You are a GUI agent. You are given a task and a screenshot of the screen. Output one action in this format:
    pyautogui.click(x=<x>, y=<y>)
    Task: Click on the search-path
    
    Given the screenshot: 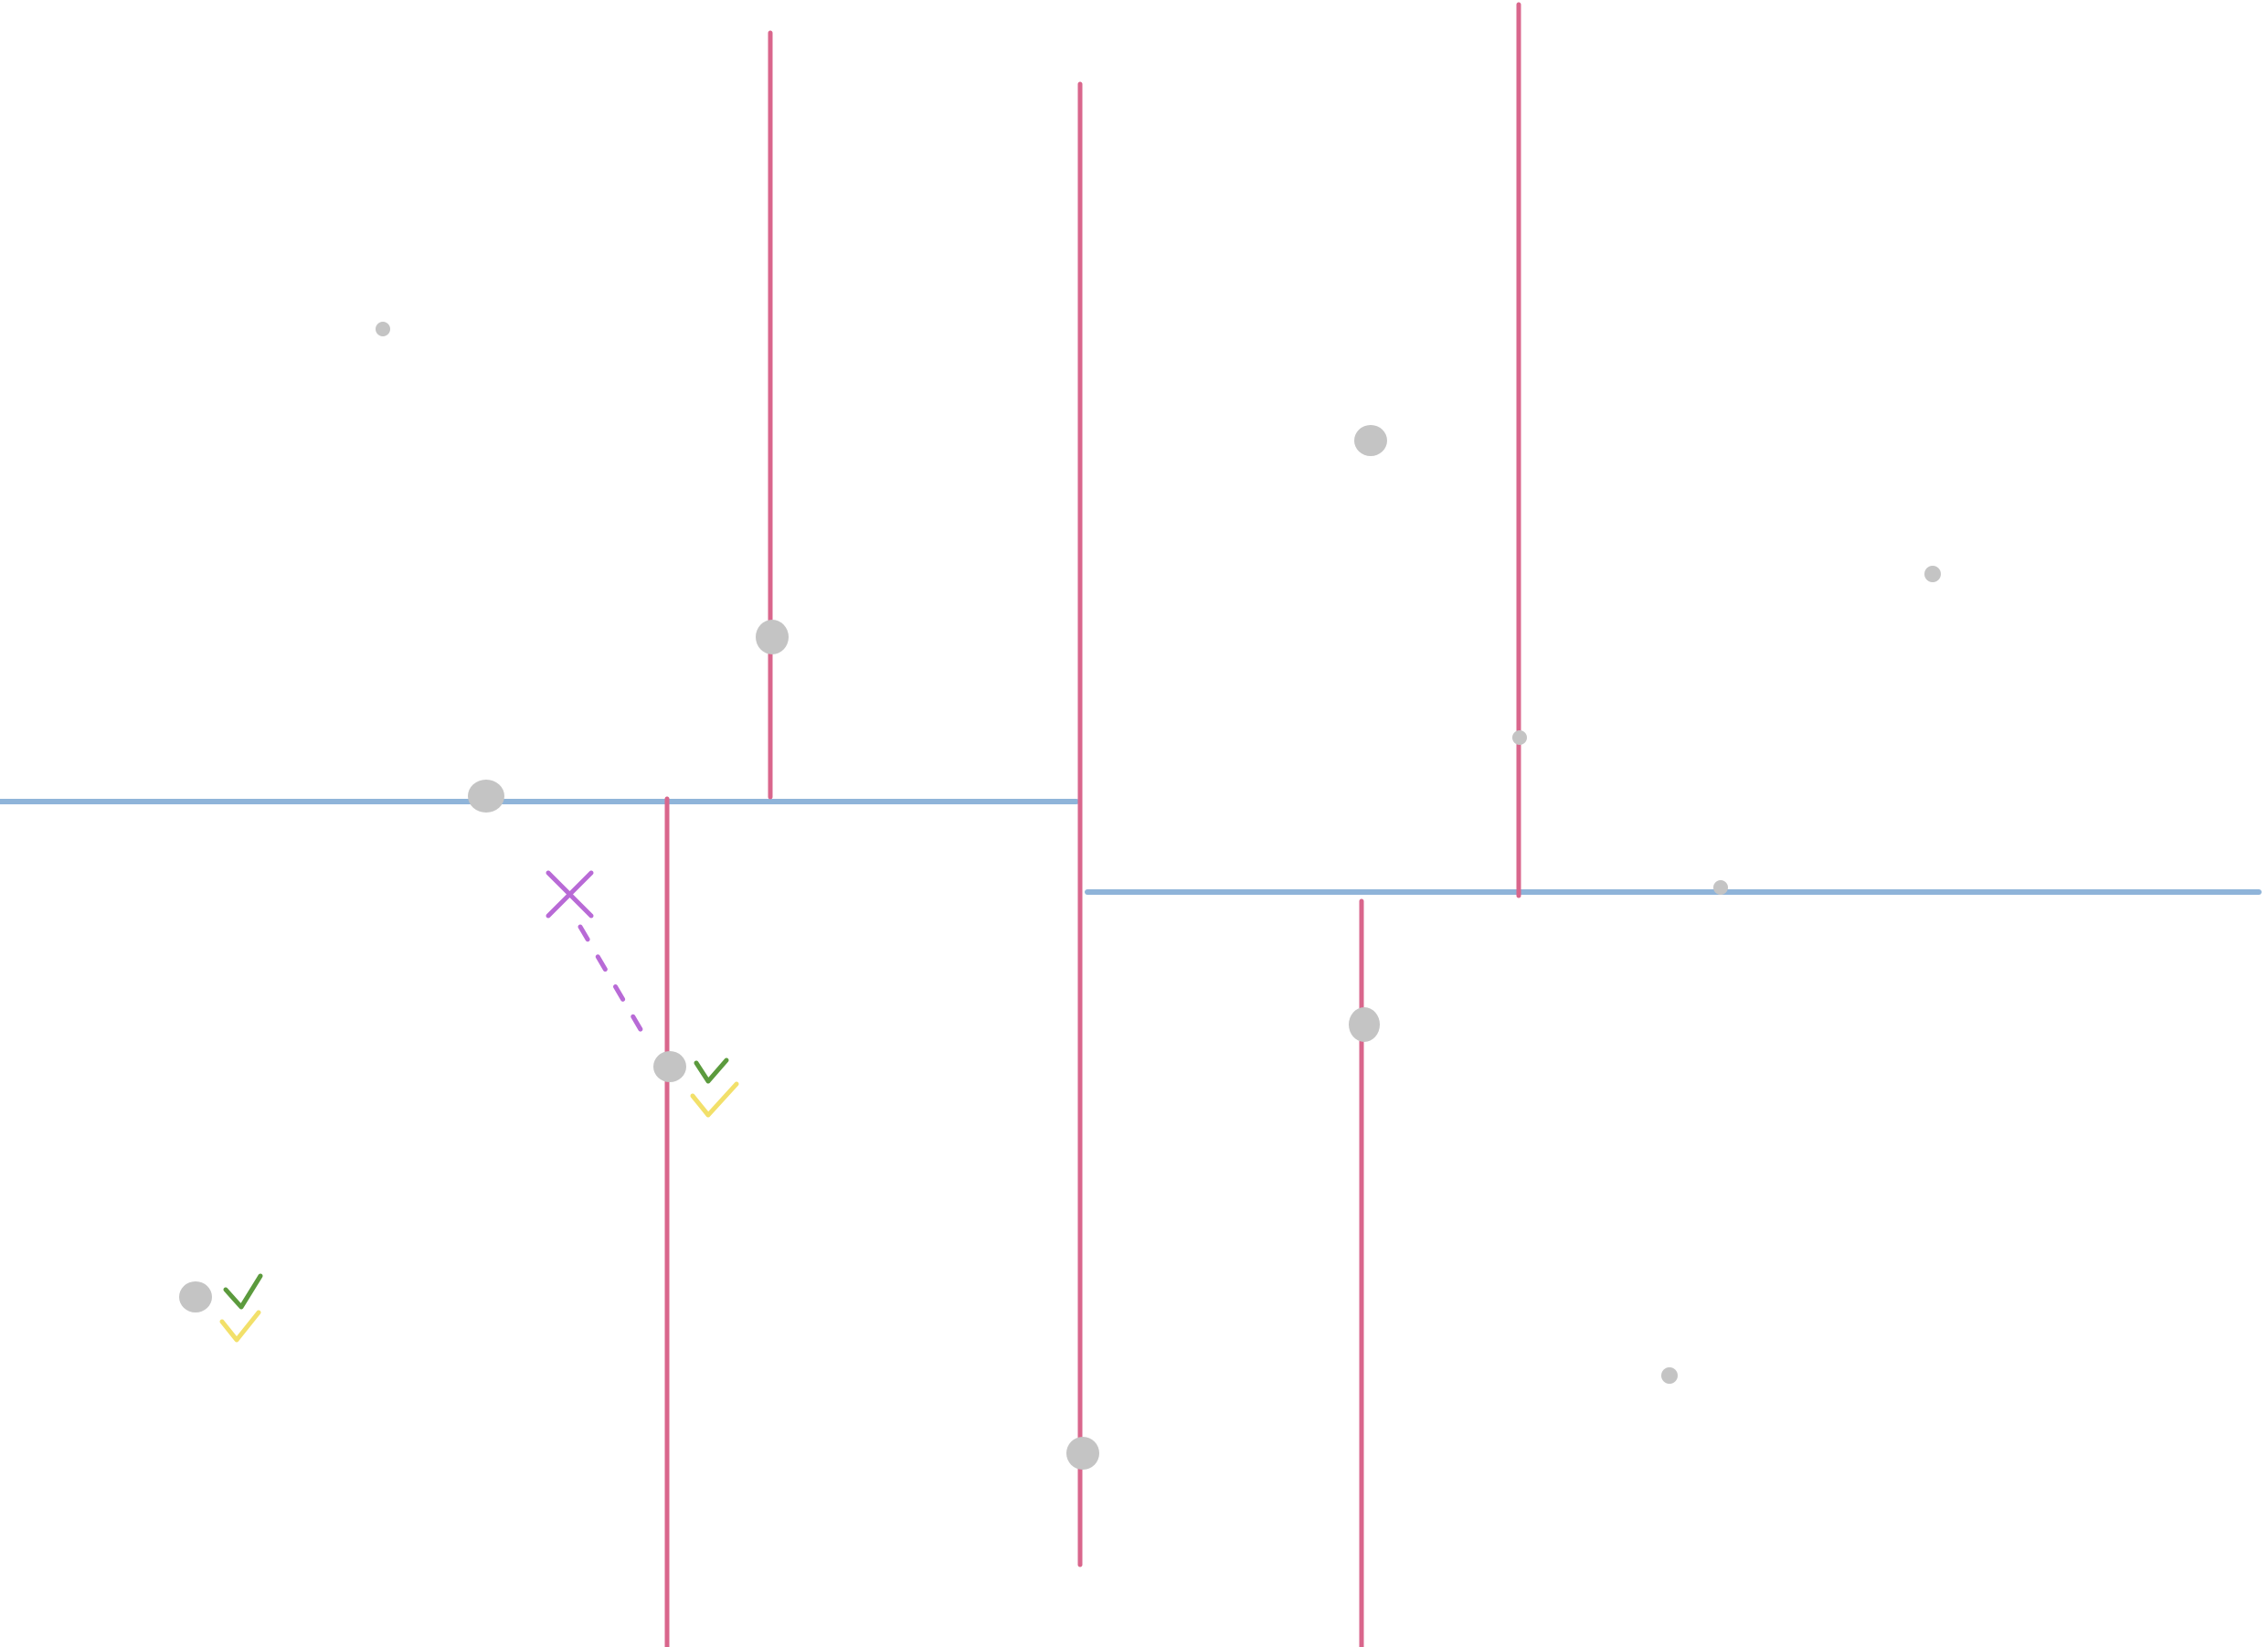 What is the action you would take?
    pyautogui.click(x=615, y=986)
    